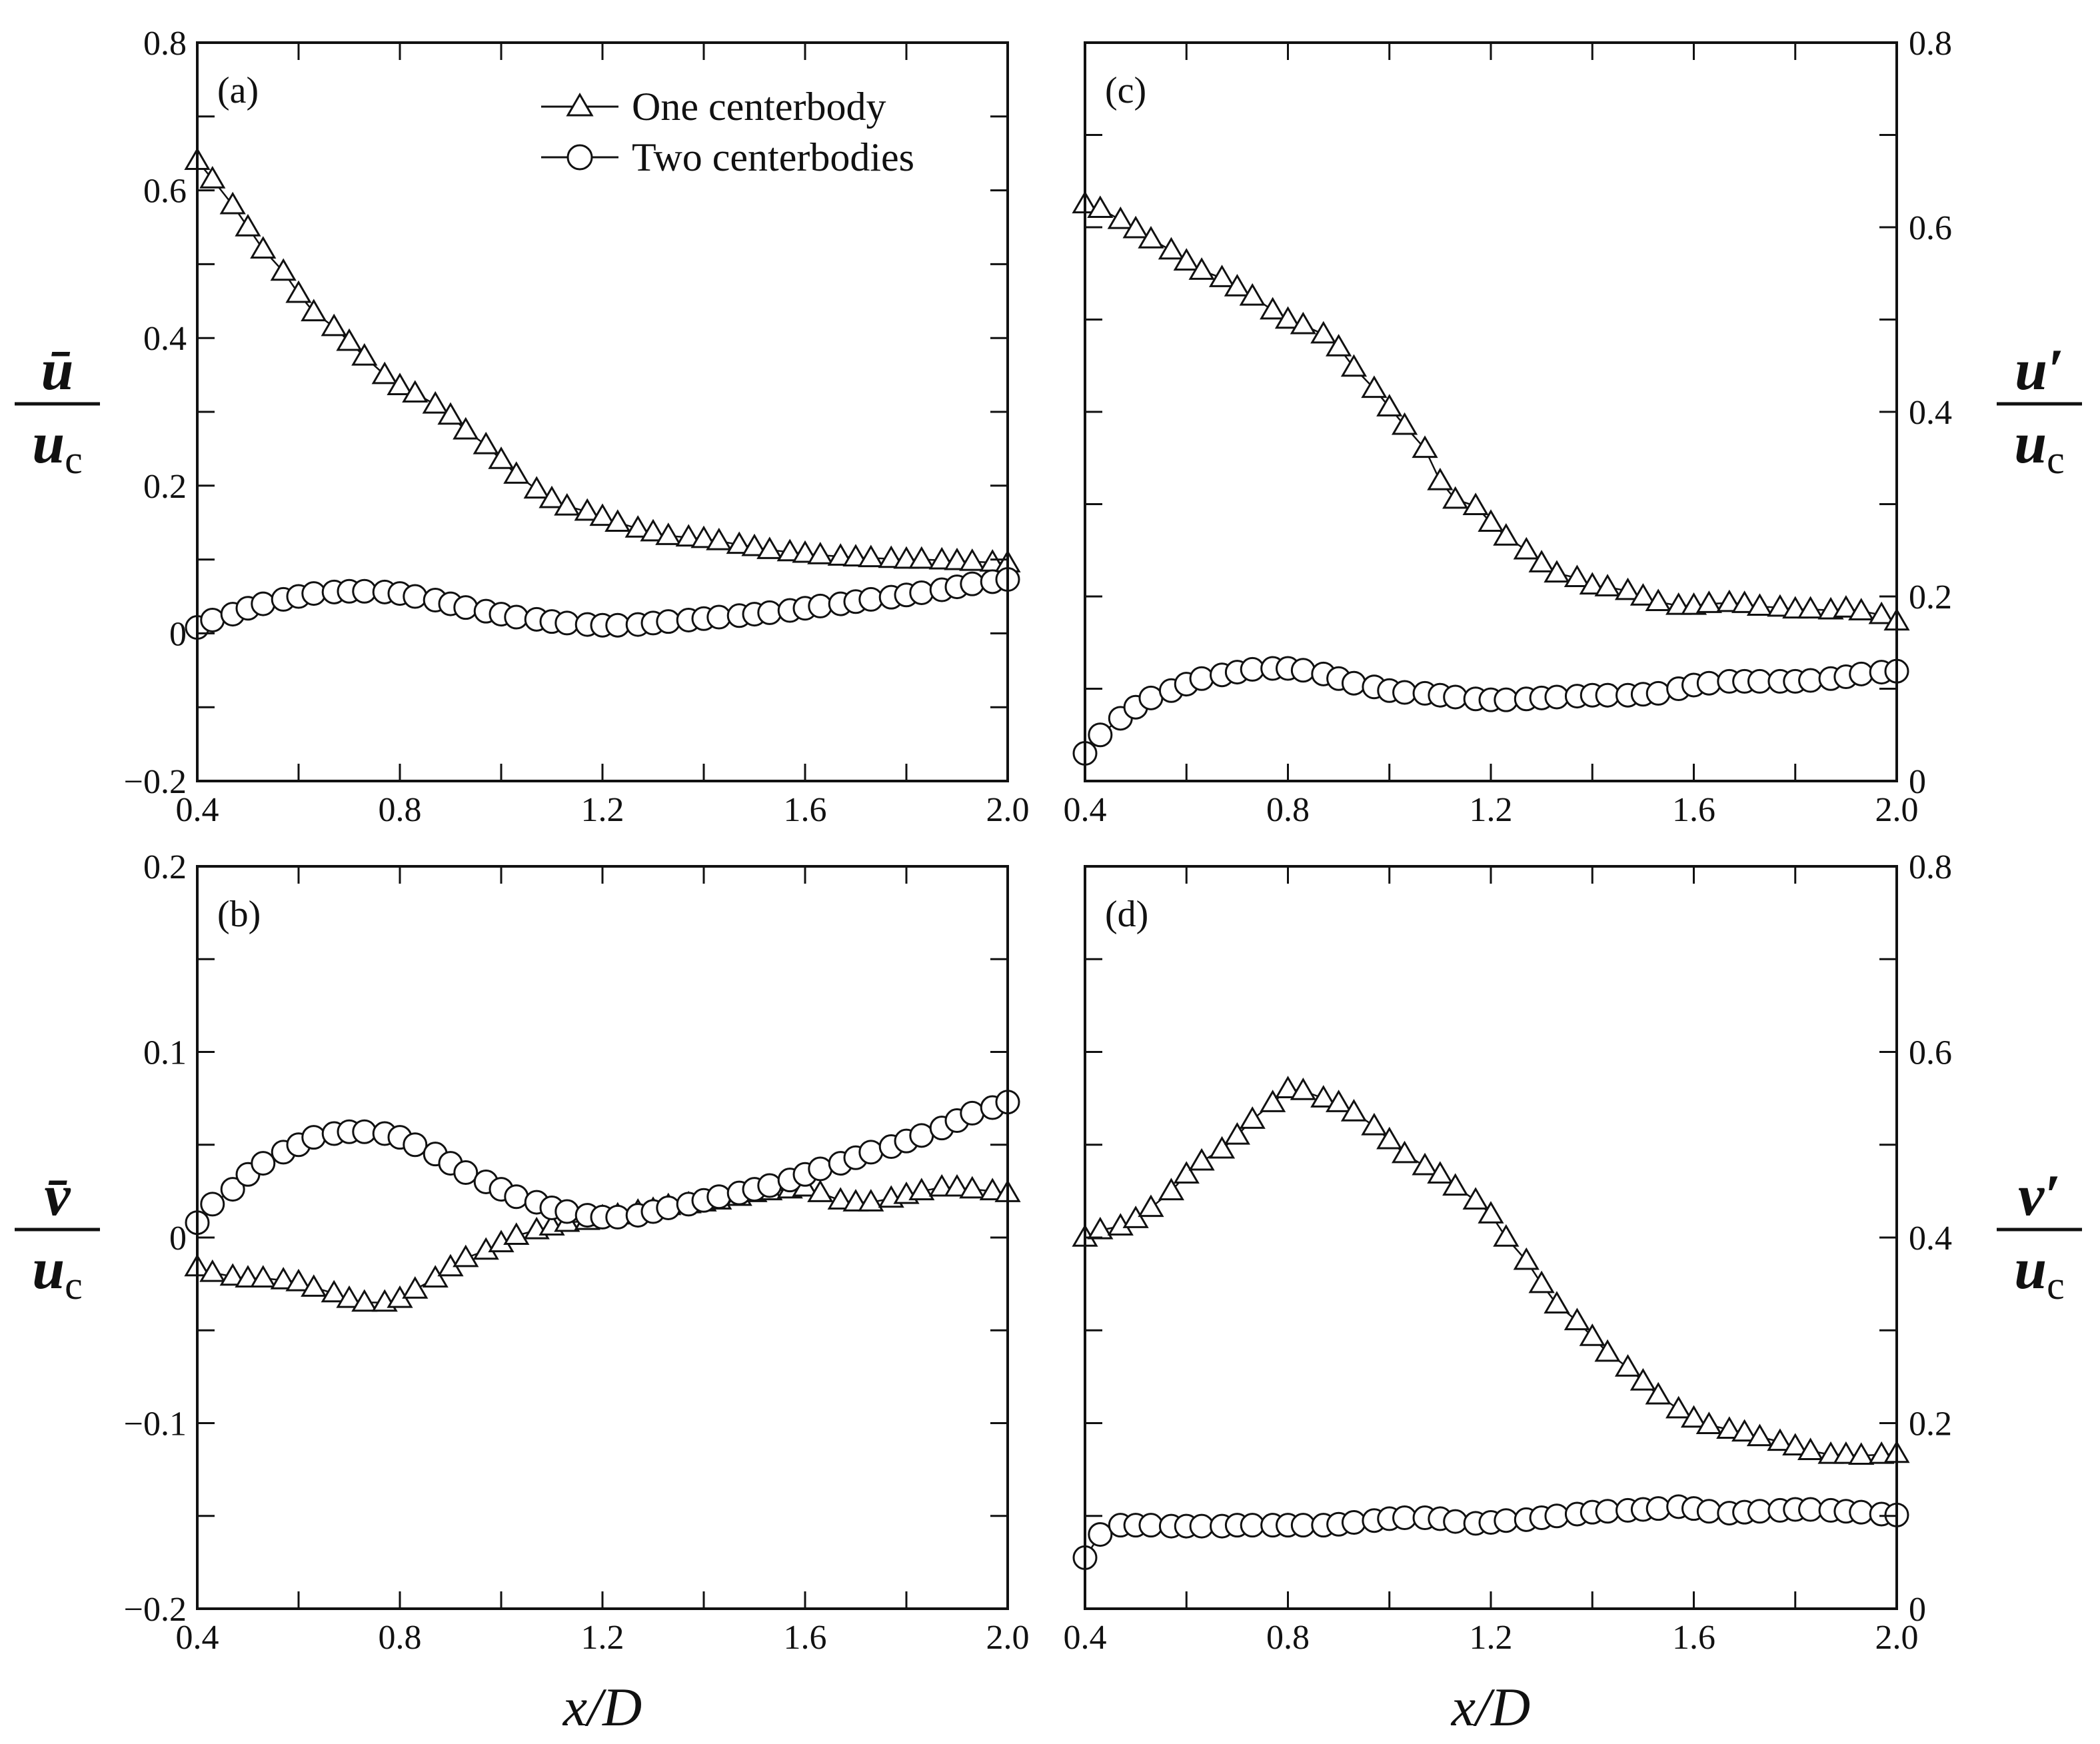  What do you see at coordinates (74, 1286) in the screenshot?
I see `panel-b-ylabel-denominator-sub: c` at bounding box center [74, 1286].